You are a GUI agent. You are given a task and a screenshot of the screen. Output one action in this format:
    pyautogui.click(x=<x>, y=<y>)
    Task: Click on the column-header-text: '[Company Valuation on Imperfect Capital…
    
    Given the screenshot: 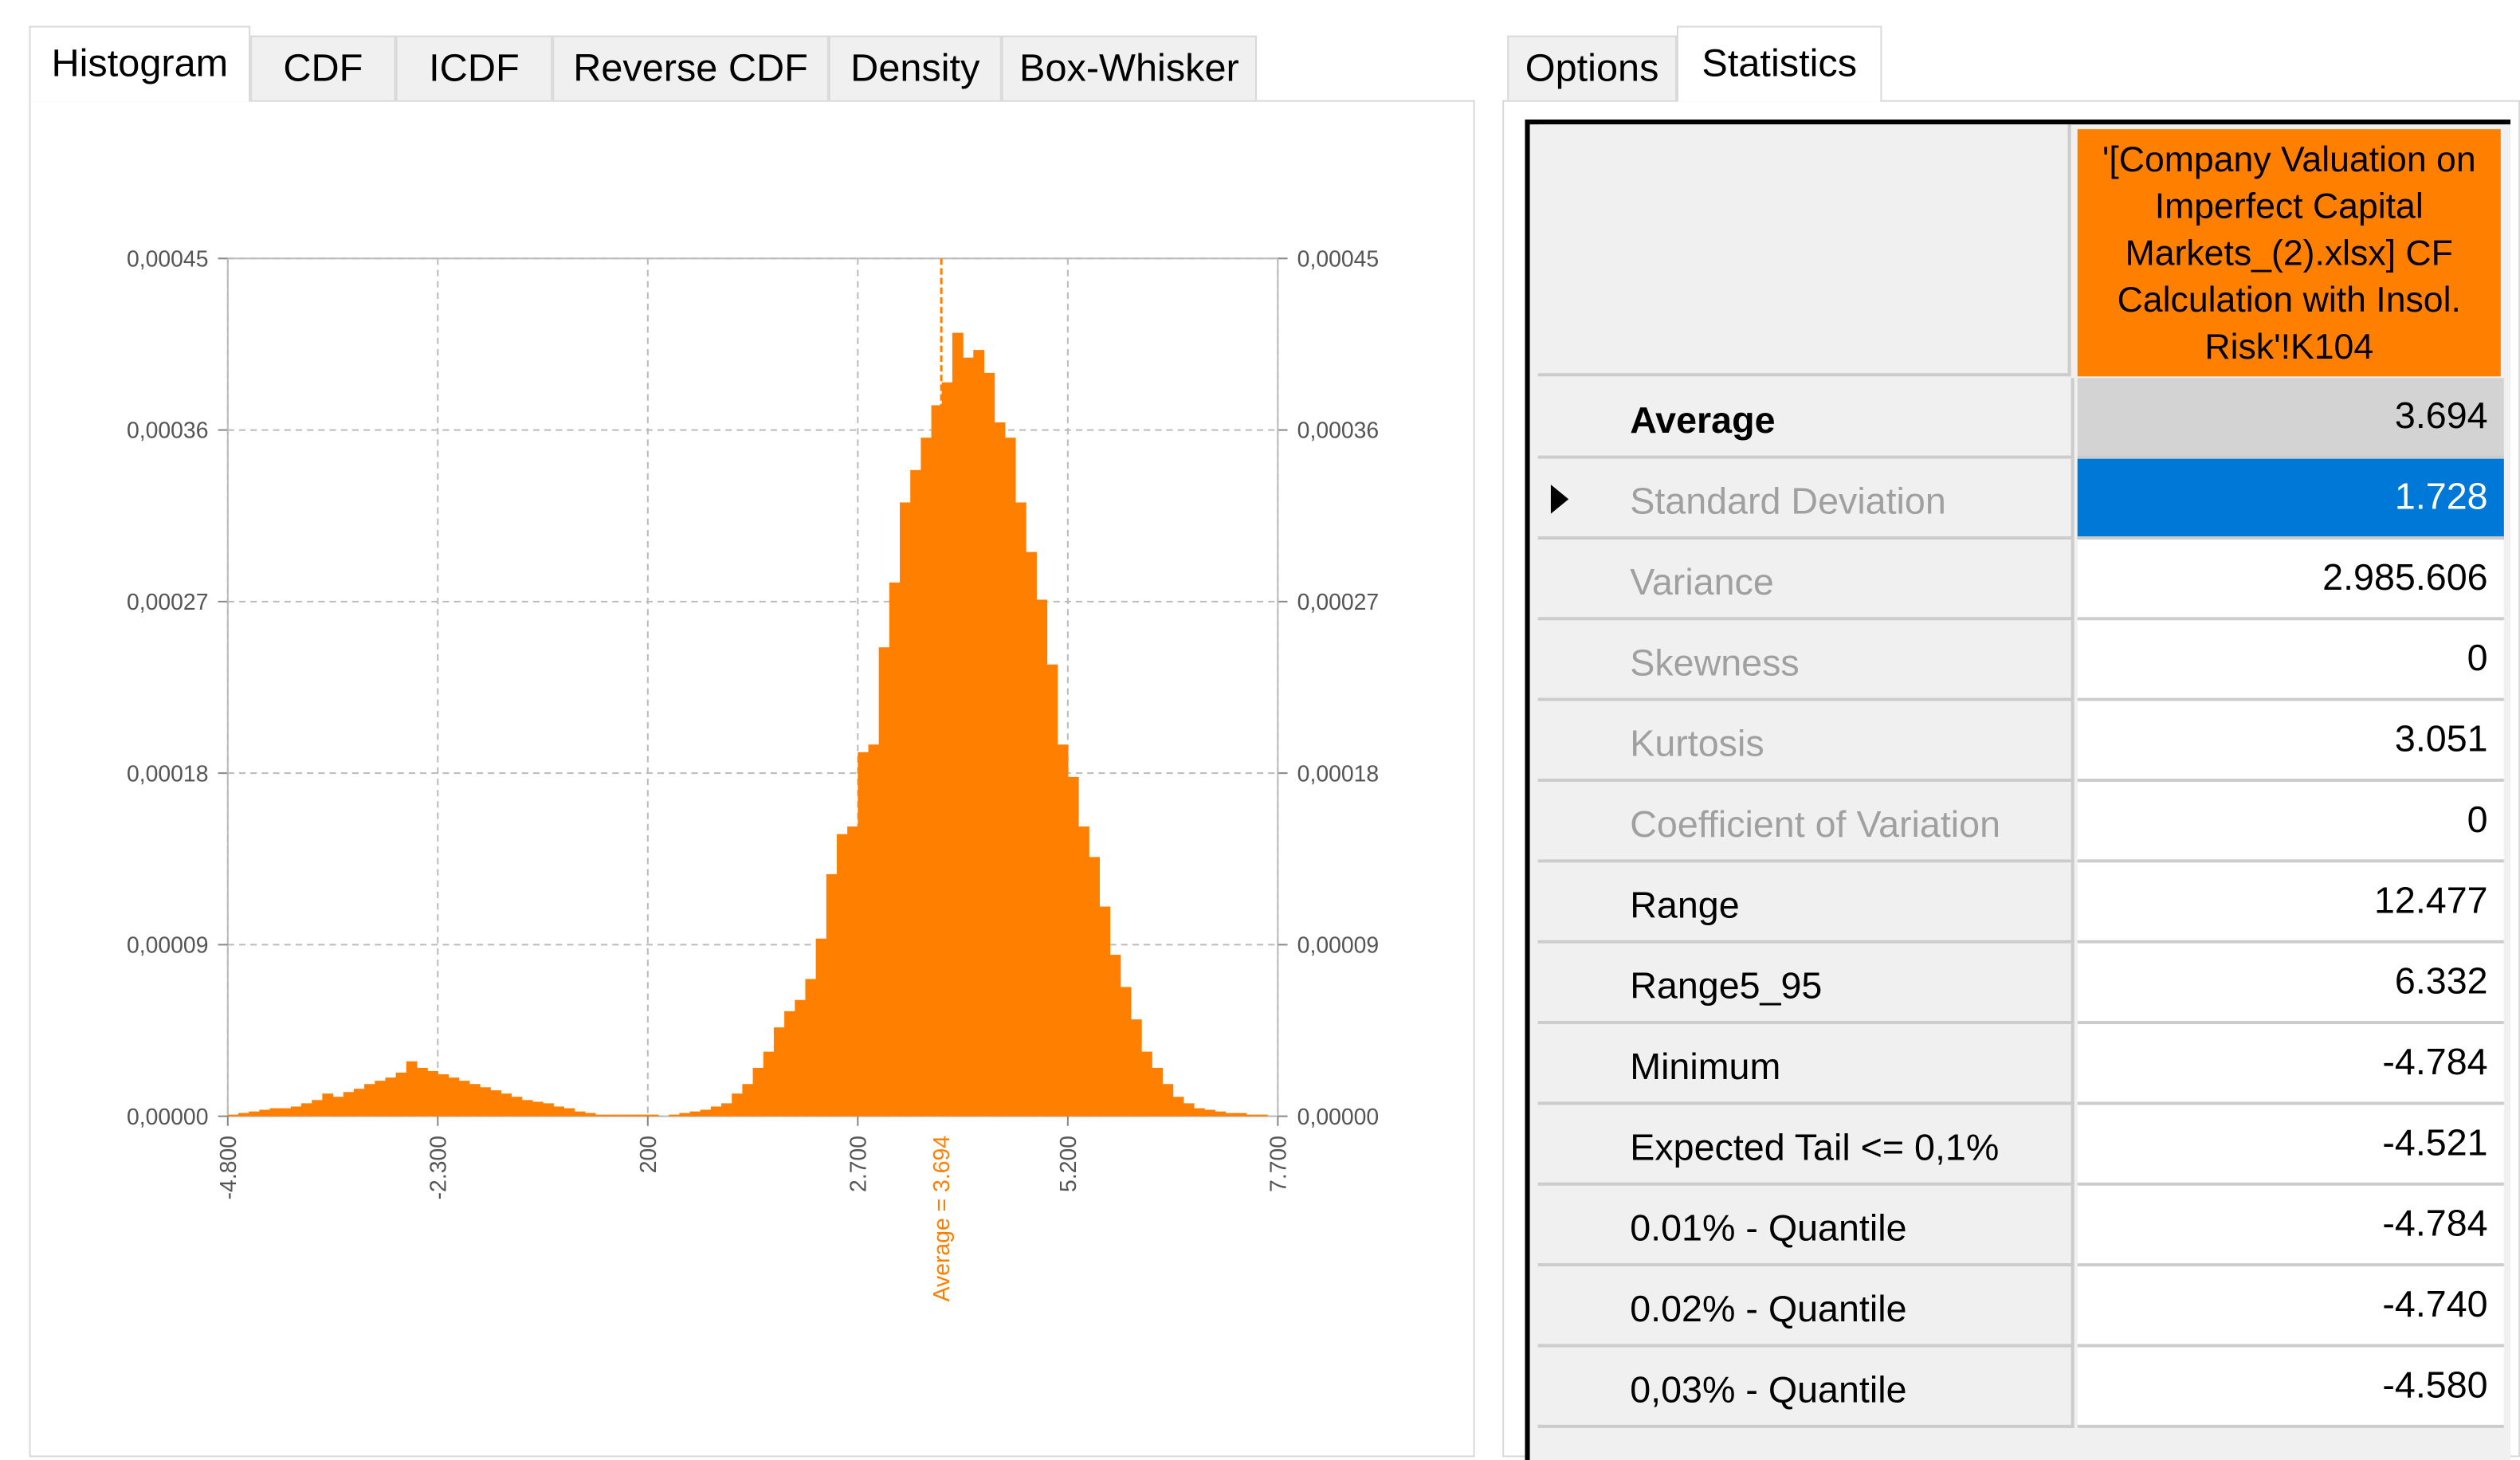 What is the action you would take?
    pyautogui.click(x=2289, y=253)
    